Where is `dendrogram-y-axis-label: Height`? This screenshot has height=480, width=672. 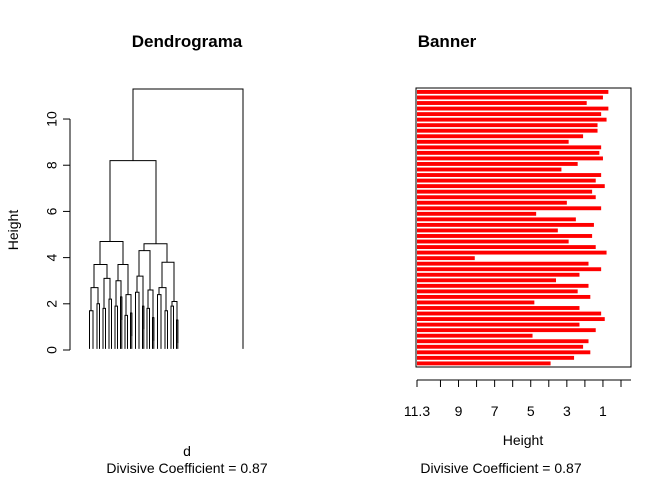
dendrogram-y-axis-label: Height is located at coordinates (13, 230).